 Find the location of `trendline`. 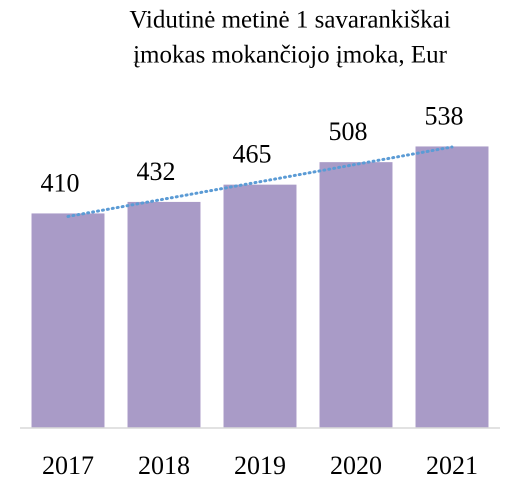

trendline is located at coordinates (260, 181).